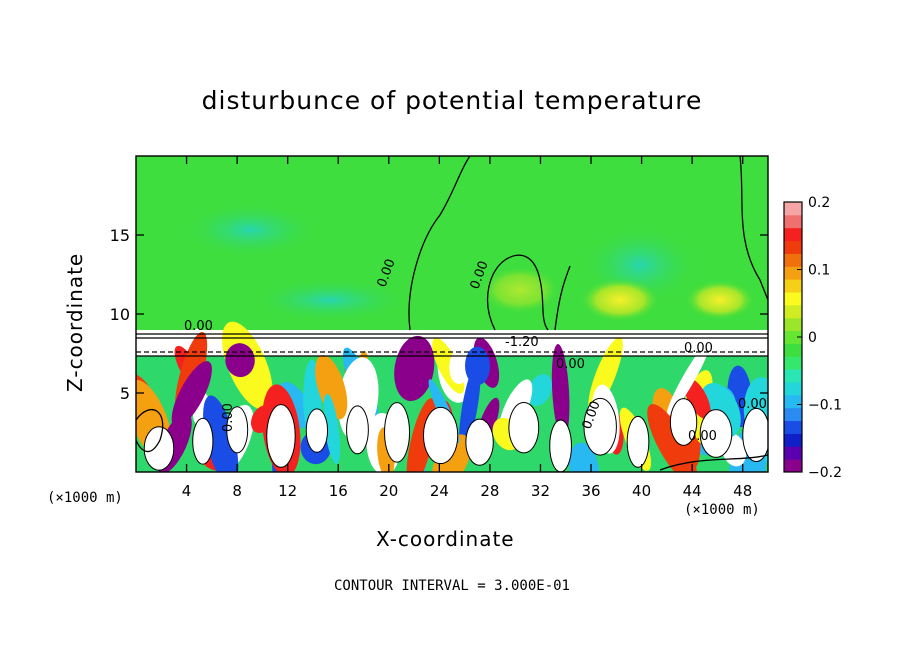 The height and width of the screenshot is (654, 904). I want to click on contour-interval-note: CONTOUR INTERVAL = 3.000E-01, so click(451, 586).